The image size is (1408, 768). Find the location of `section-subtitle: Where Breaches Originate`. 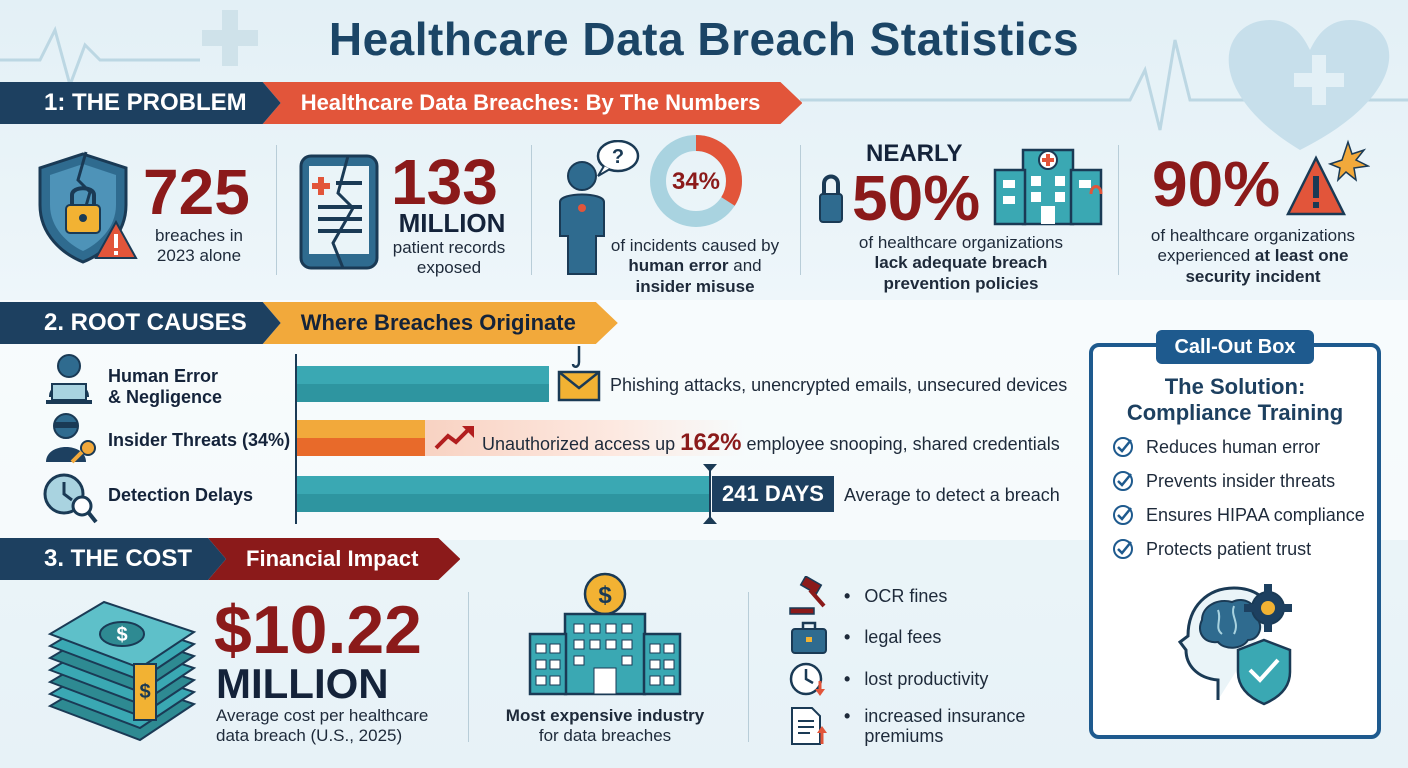

section-subtitle: Where Breaches Originate is located at coordinates (440, 323).